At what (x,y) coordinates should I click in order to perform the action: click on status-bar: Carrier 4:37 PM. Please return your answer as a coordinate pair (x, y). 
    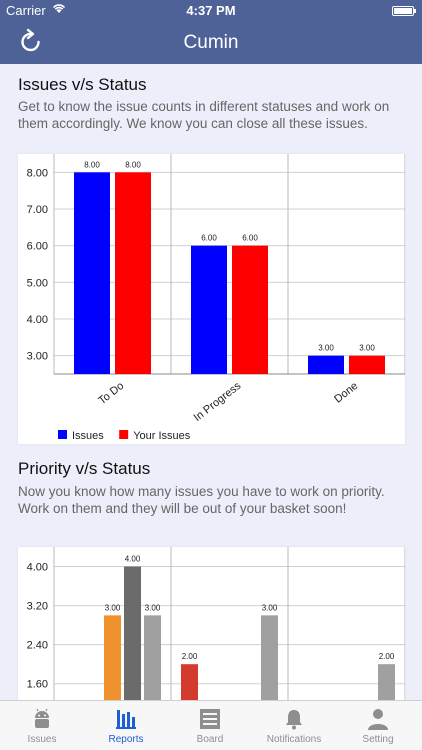
    Looking at the image, I should click on (211, 11).